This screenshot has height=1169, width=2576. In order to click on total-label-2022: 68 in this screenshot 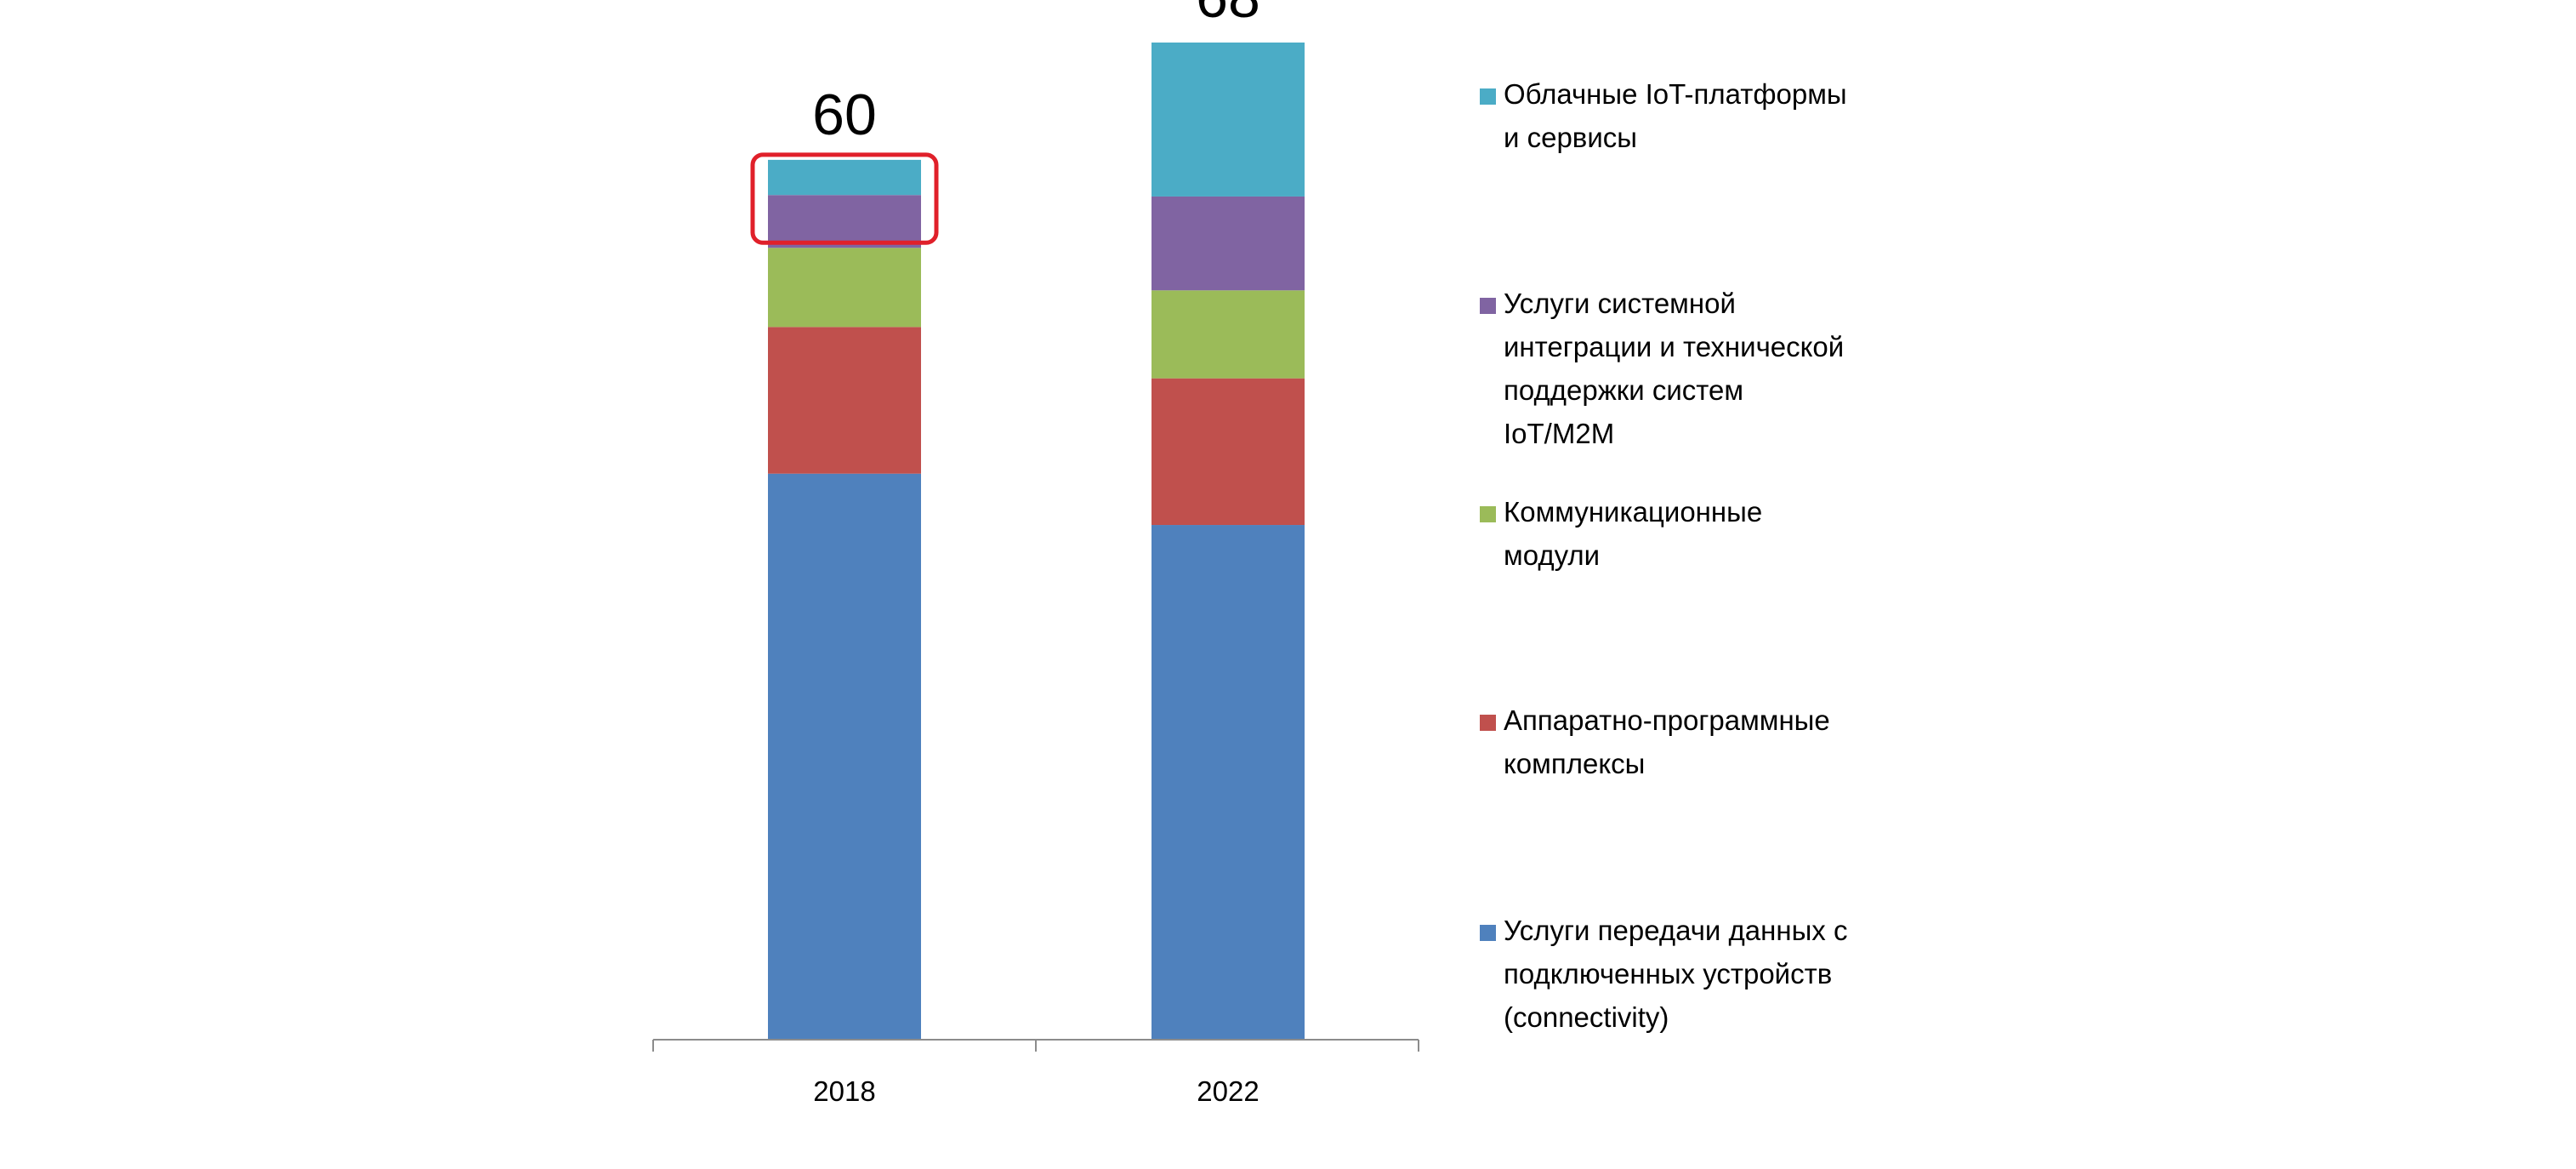, I will do `click(1228, 15)`.